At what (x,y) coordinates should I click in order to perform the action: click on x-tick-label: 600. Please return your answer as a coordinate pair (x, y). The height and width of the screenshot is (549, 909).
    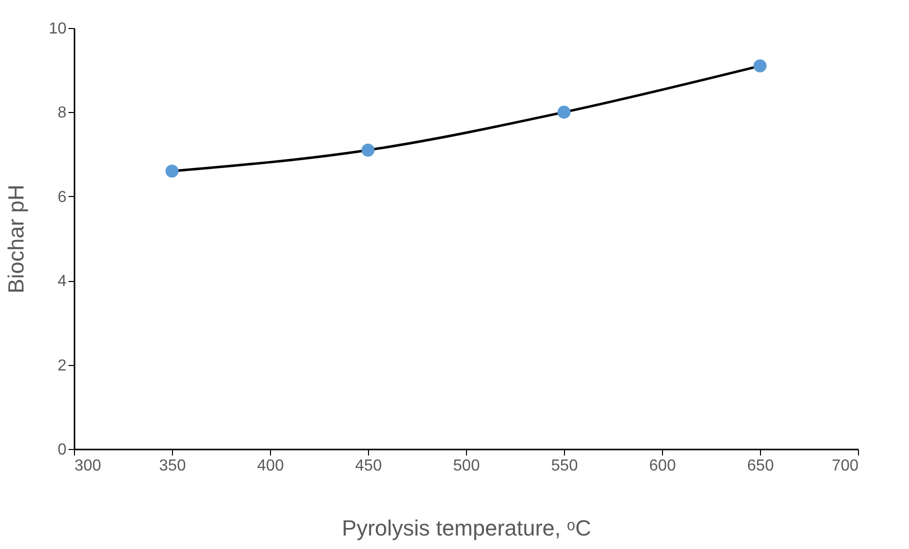
    Looking at the image, I should click on (662, 466).